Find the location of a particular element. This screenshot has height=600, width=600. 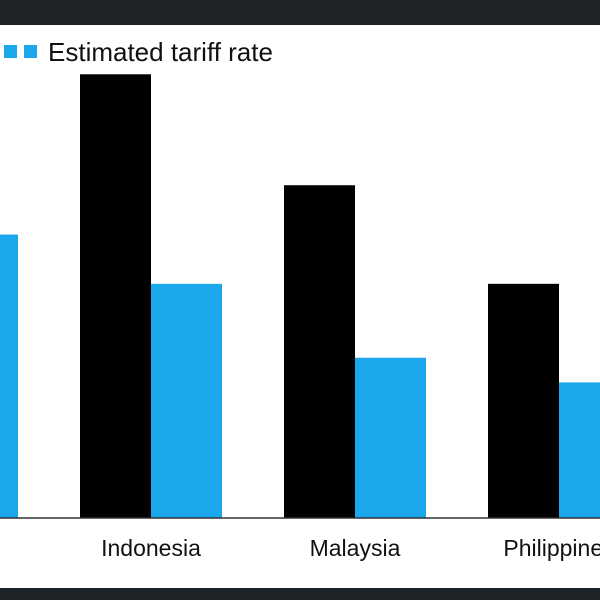

legend-swatch-estimated-tariff-rate is located at coordinates (30, 51).